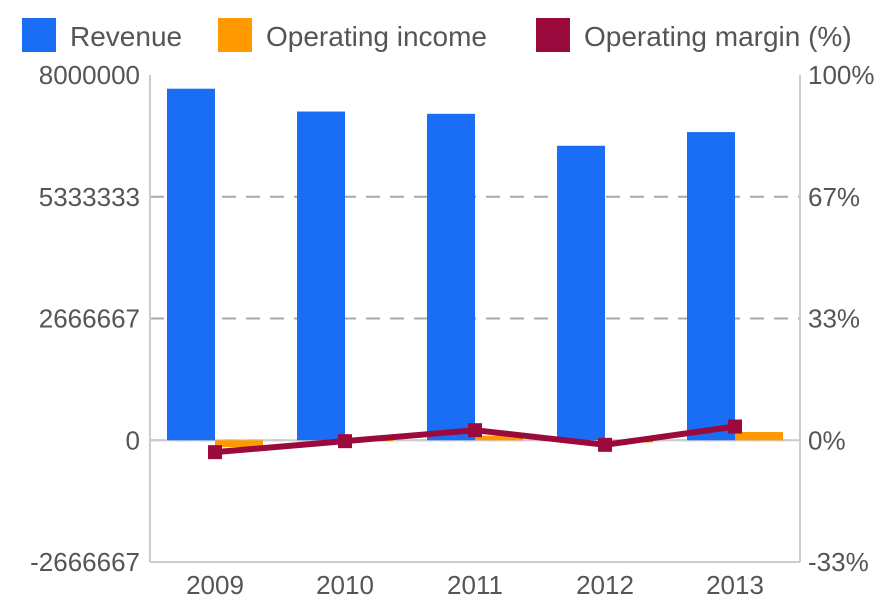 This screenshot has width=887, height=601. What do you see at coordinates (126, 36) in the screenshot?
I see `legend-label: Revenue` at bounding box center [126, 36].